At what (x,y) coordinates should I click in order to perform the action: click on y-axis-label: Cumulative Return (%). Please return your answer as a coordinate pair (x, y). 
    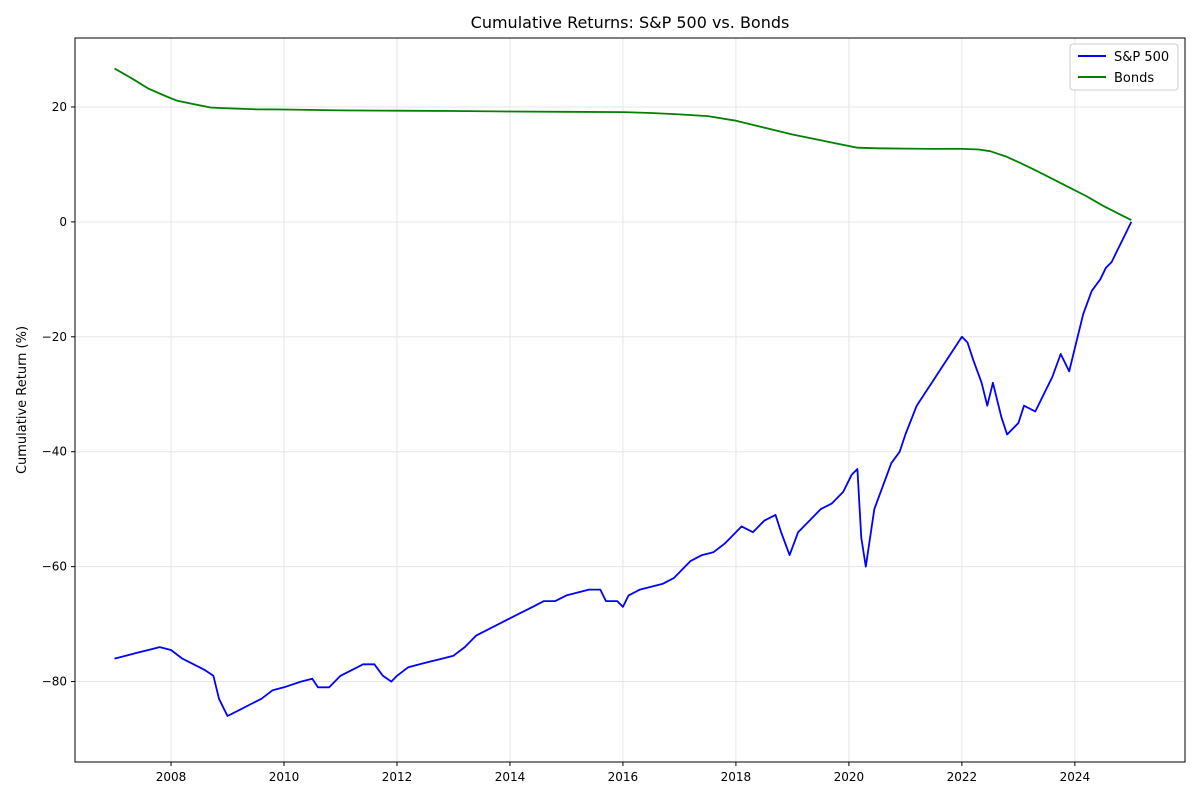
    Looking at the image, I should click on (22, 400).